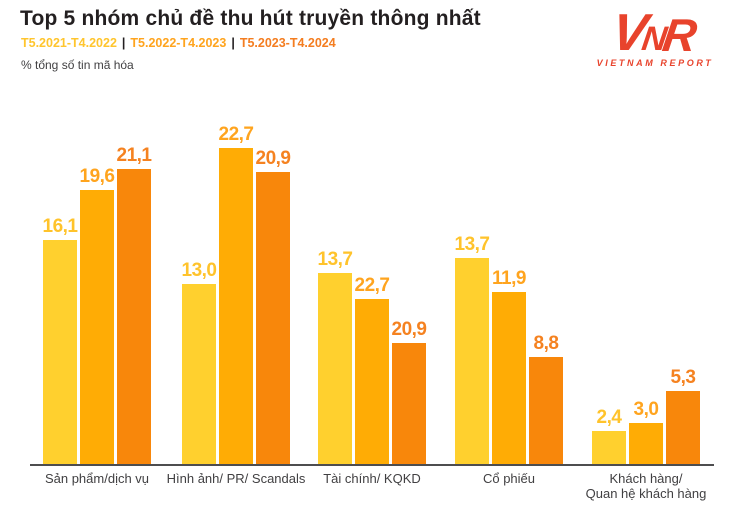 The image size is (730, 506). What do you see at coordinates (273, 318) in the screenshot?
I see `bar-group2-series3` at bounding box center [273, 318].